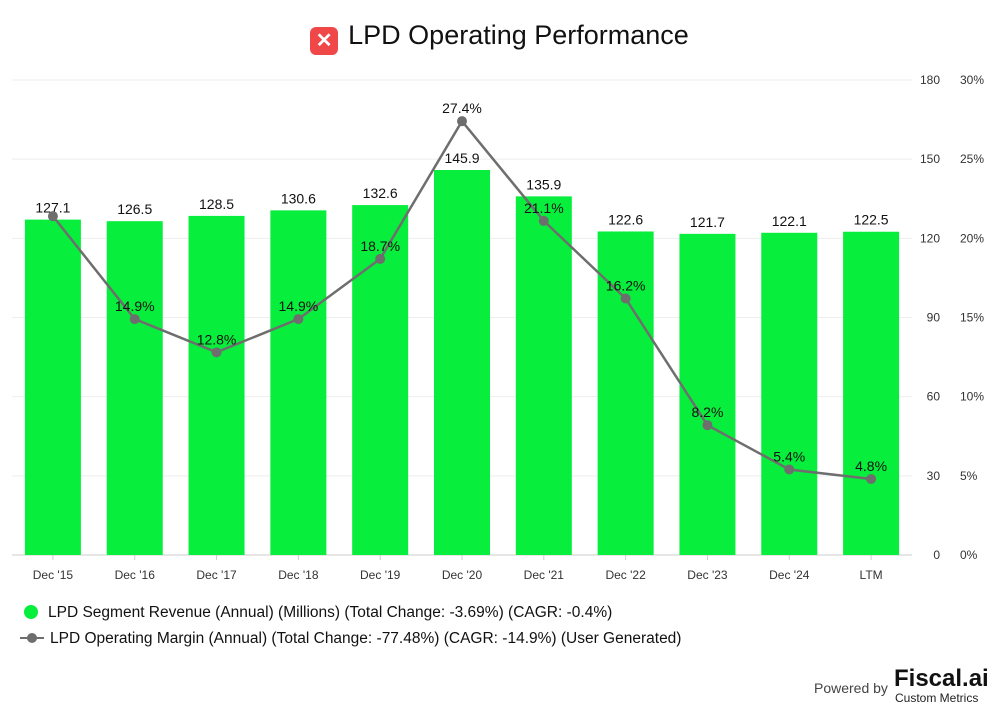 The image size is (999, 708). What do you see at coordinates (707, 575) in the screenshot?
I see `x-axis-tick: Dec '23` at bounding box center [707, 575].